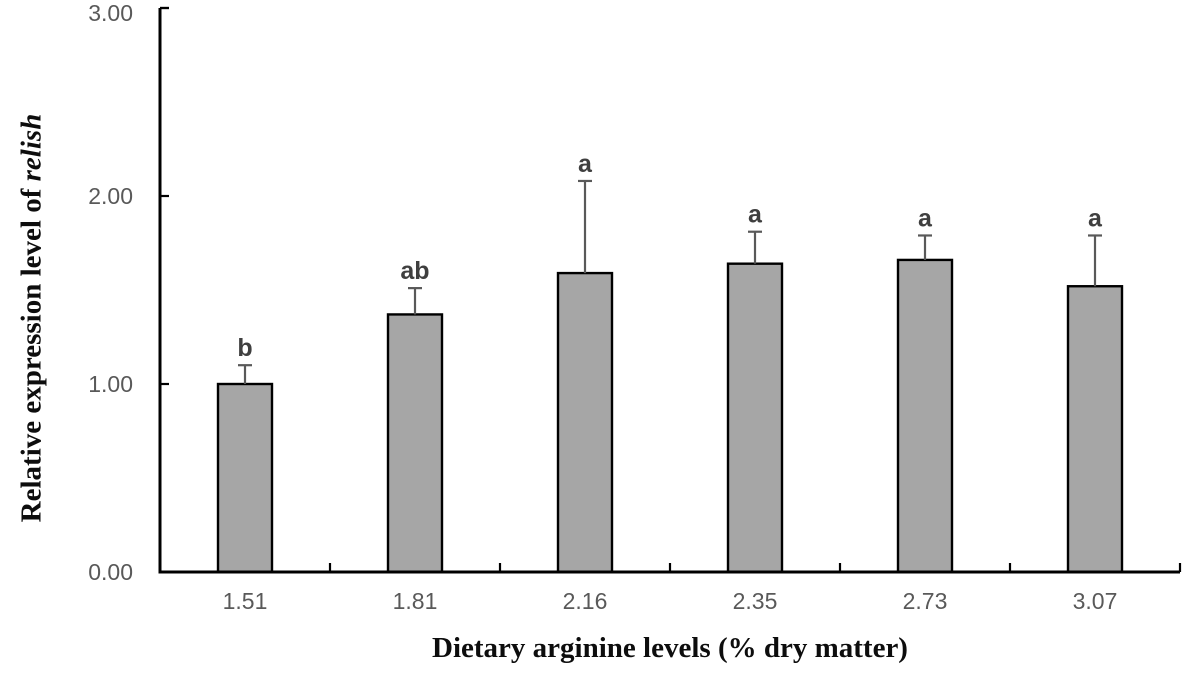 This screenshot has width=1183, height=673. Describe the element at coordinates (110, 13) in the screenshot. I see `y-tick-label: 3.00` at that location.